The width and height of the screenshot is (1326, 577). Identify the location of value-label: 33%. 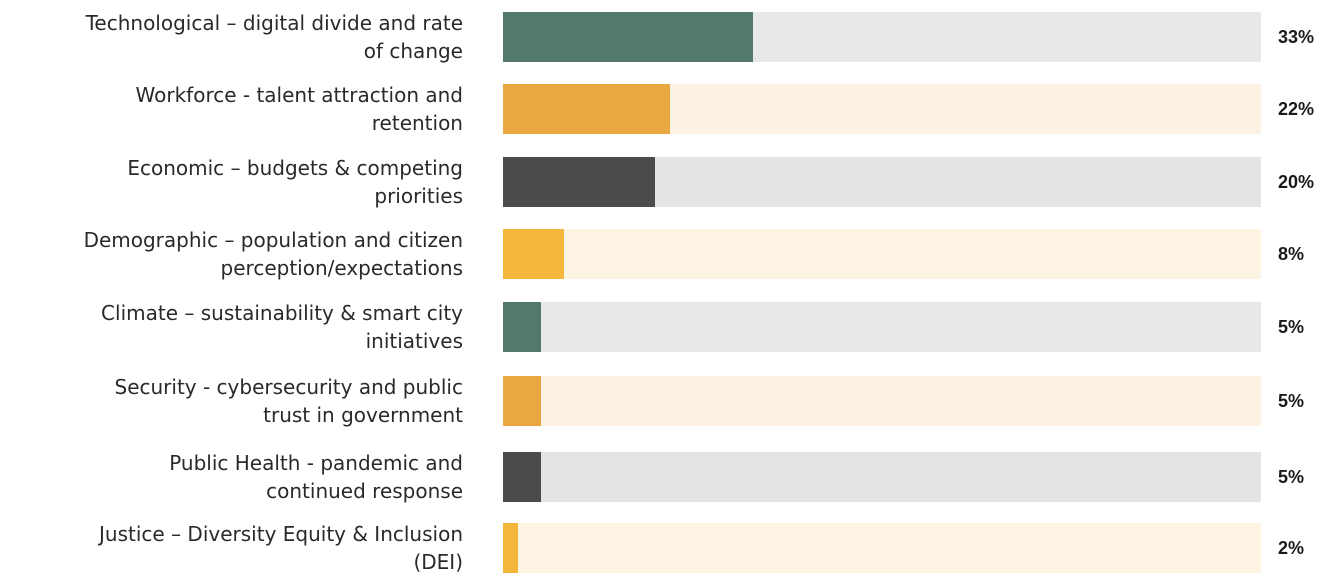
(1296, 36).